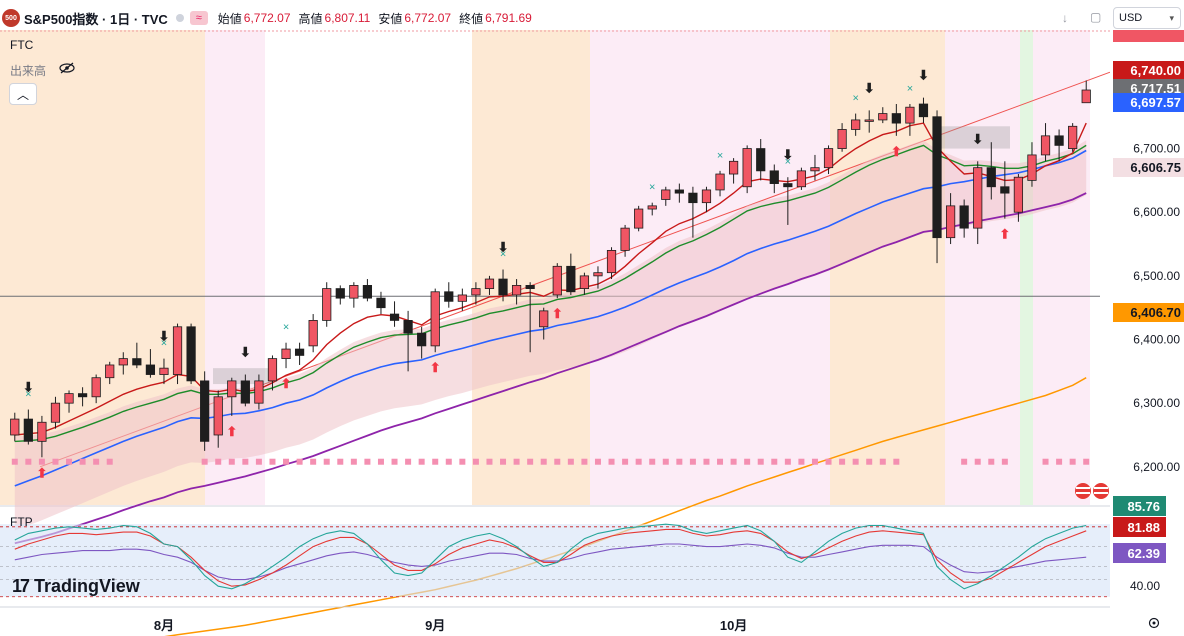 This screenshot has width=1184, height=636. Describe the element at coordinates (179, 18) in the screenshot. I see `status-dot-icon` at that location.